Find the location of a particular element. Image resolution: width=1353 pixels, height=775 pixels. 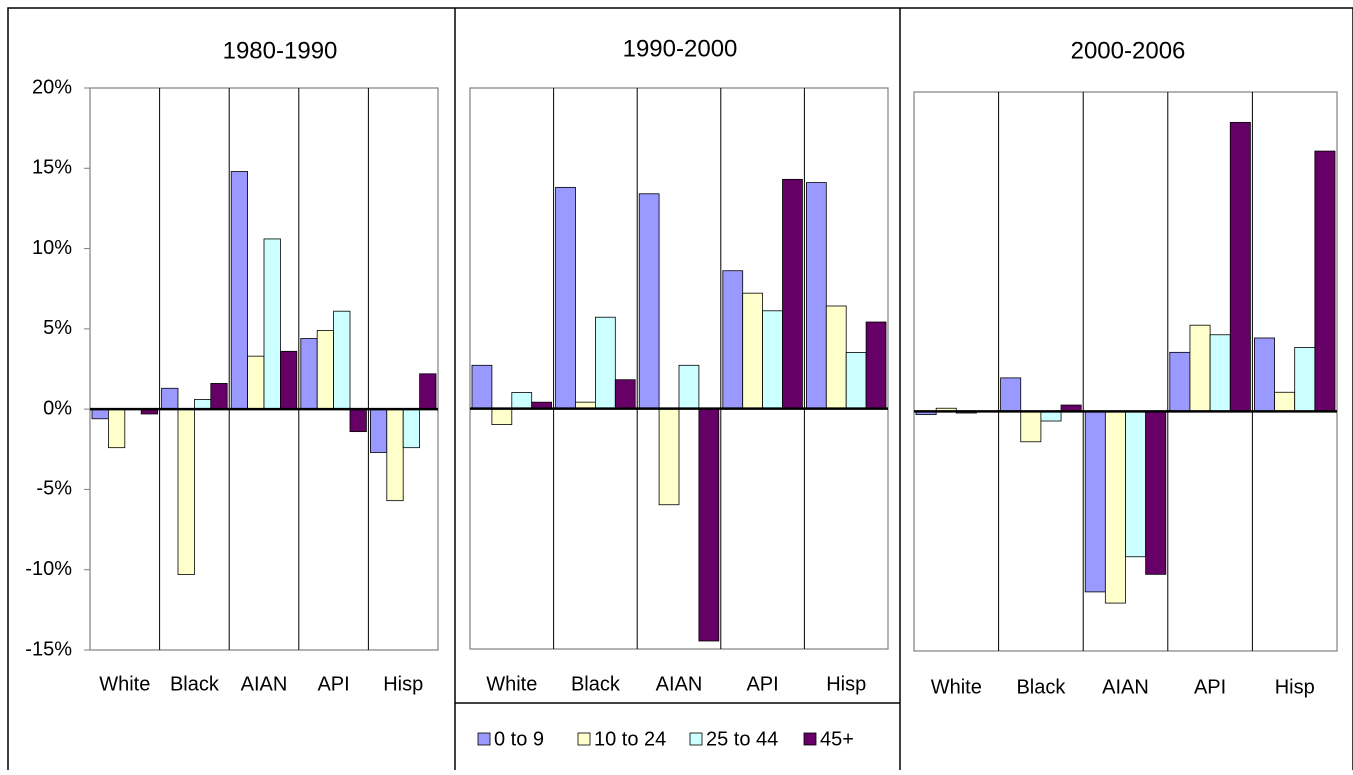

y-tick-label: 10% is located at coordinates (52, 248).